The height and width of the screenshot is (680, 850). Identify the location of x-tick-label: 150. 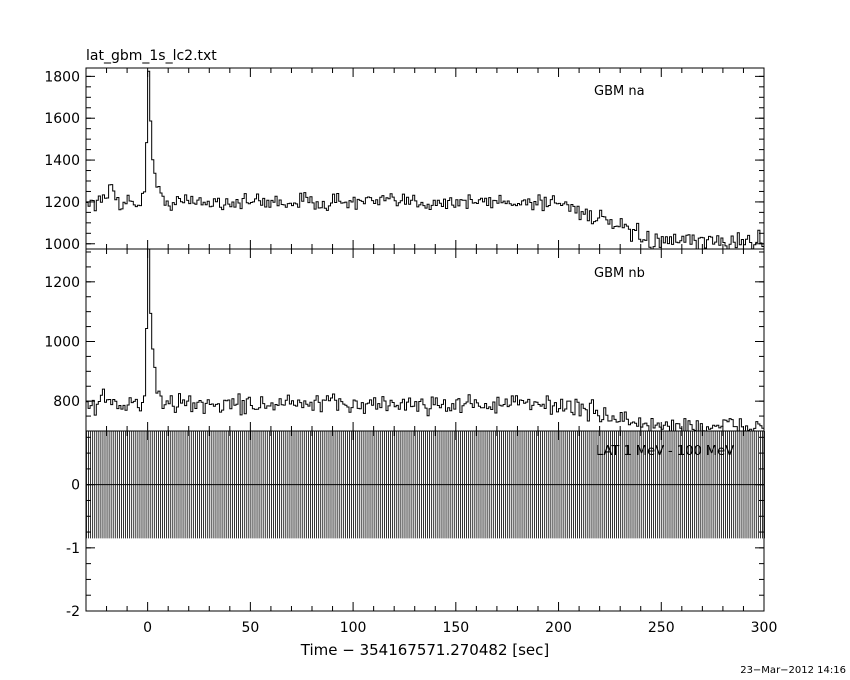
(455, 628).